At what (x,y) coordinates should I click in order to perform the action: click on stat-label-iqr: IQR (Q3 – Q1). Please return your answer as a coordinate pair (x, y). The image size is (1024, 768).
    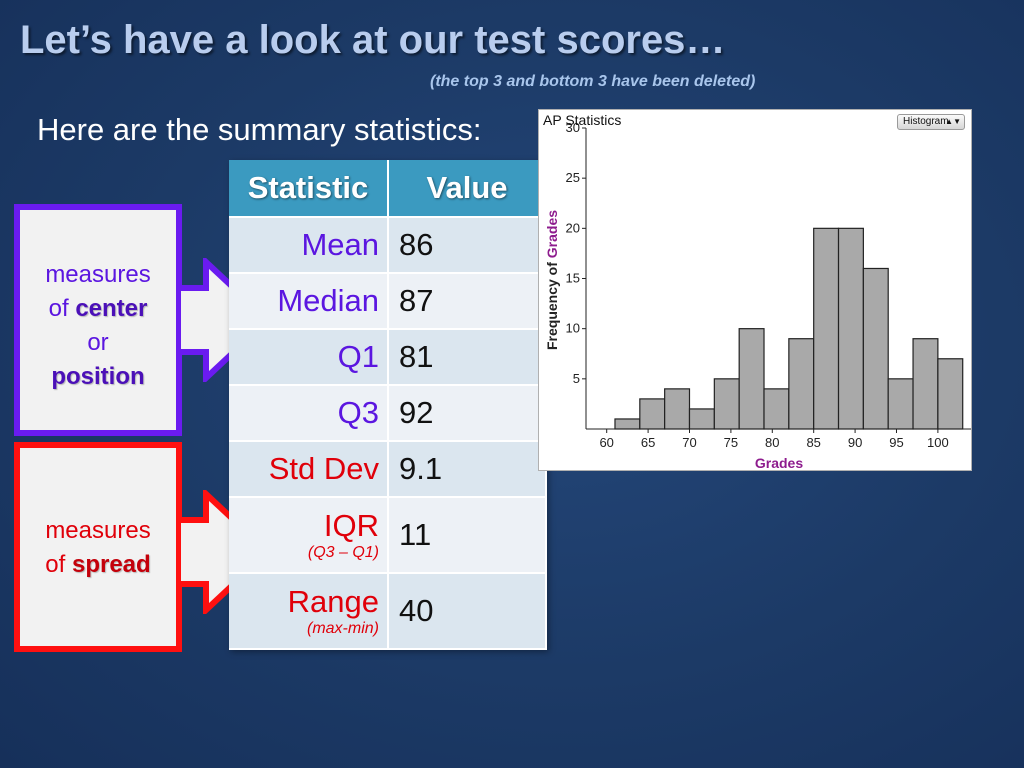
    Looking at the image, I should click on (309, 535).